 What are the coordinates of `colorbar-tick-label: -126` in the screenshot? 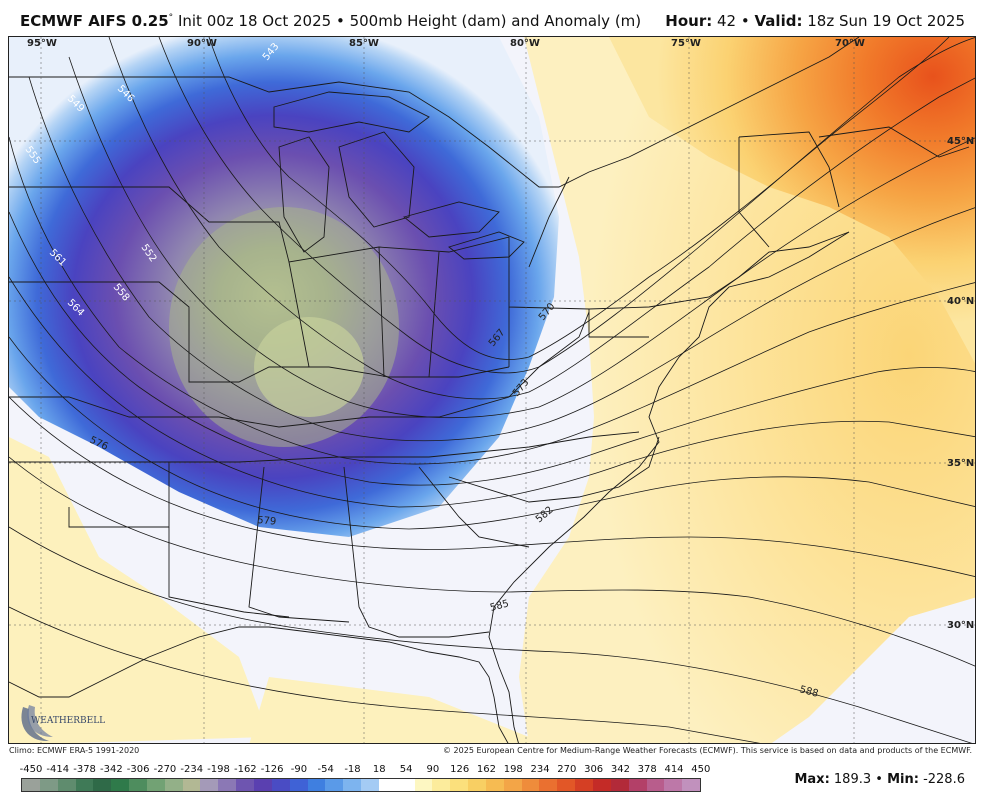 It's located at (272, 769).